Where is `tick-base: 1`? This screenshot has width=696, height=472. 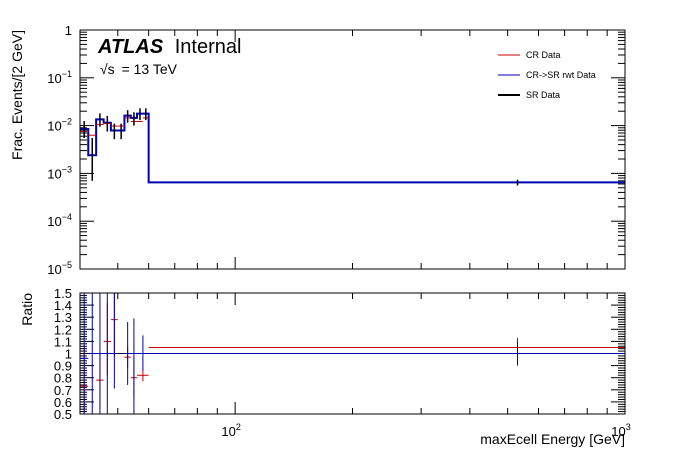 tick-base: 1 is located at coordinates (68, 30).